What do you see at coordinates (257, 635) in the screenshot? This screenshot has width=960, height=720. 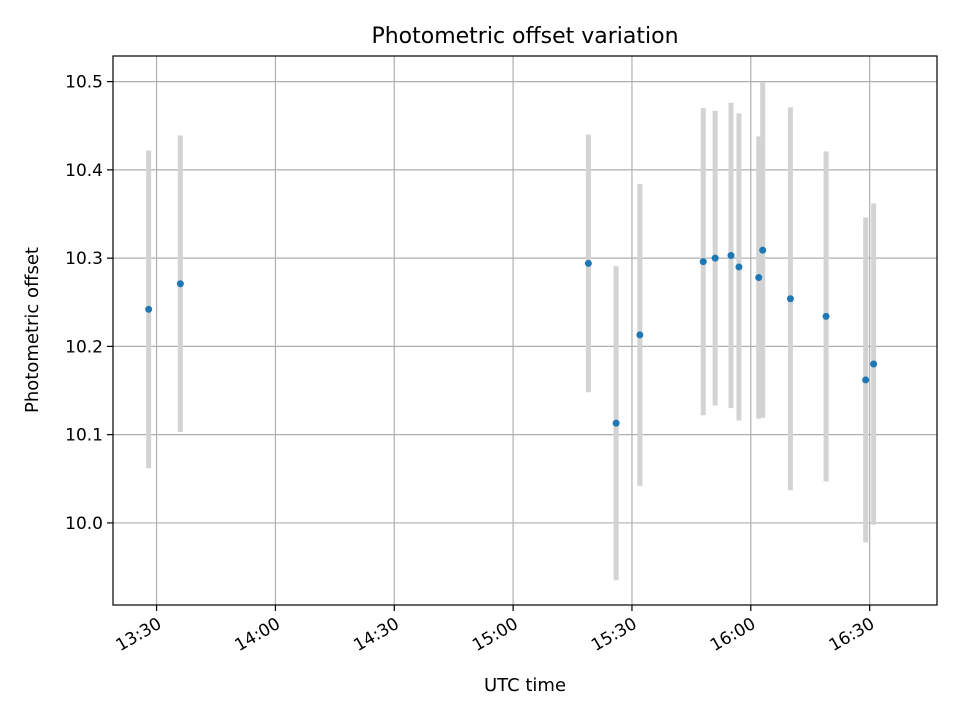 I see `x-tick-label: 14:00` at bounding box center [257, 635].